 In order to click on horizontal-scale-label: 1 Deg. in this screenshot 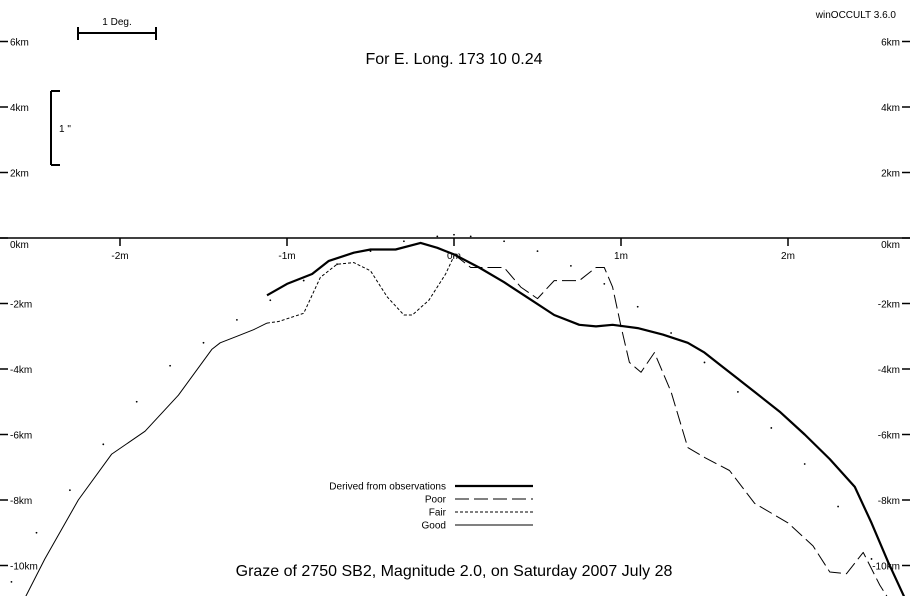, I will do `click(116, 22)`.